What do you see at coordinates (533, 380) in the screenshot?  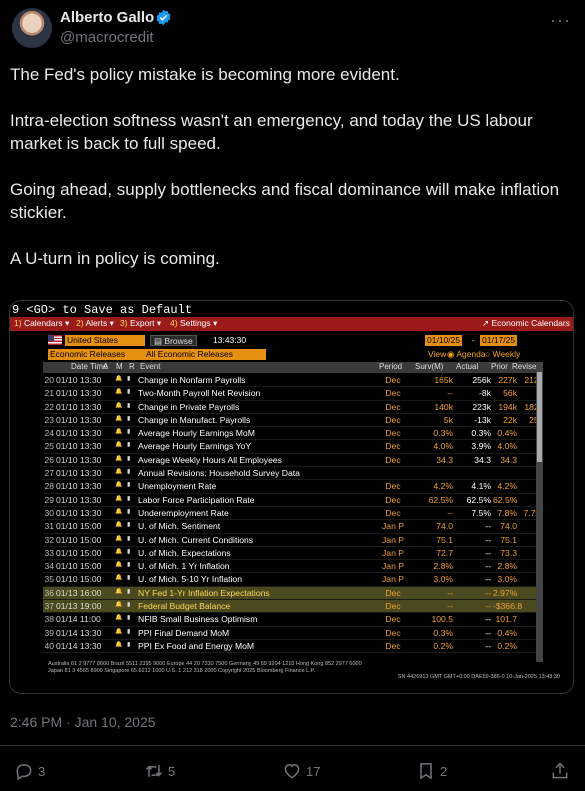 I see `row-revised: 212k` at bounding box center [533, 380].